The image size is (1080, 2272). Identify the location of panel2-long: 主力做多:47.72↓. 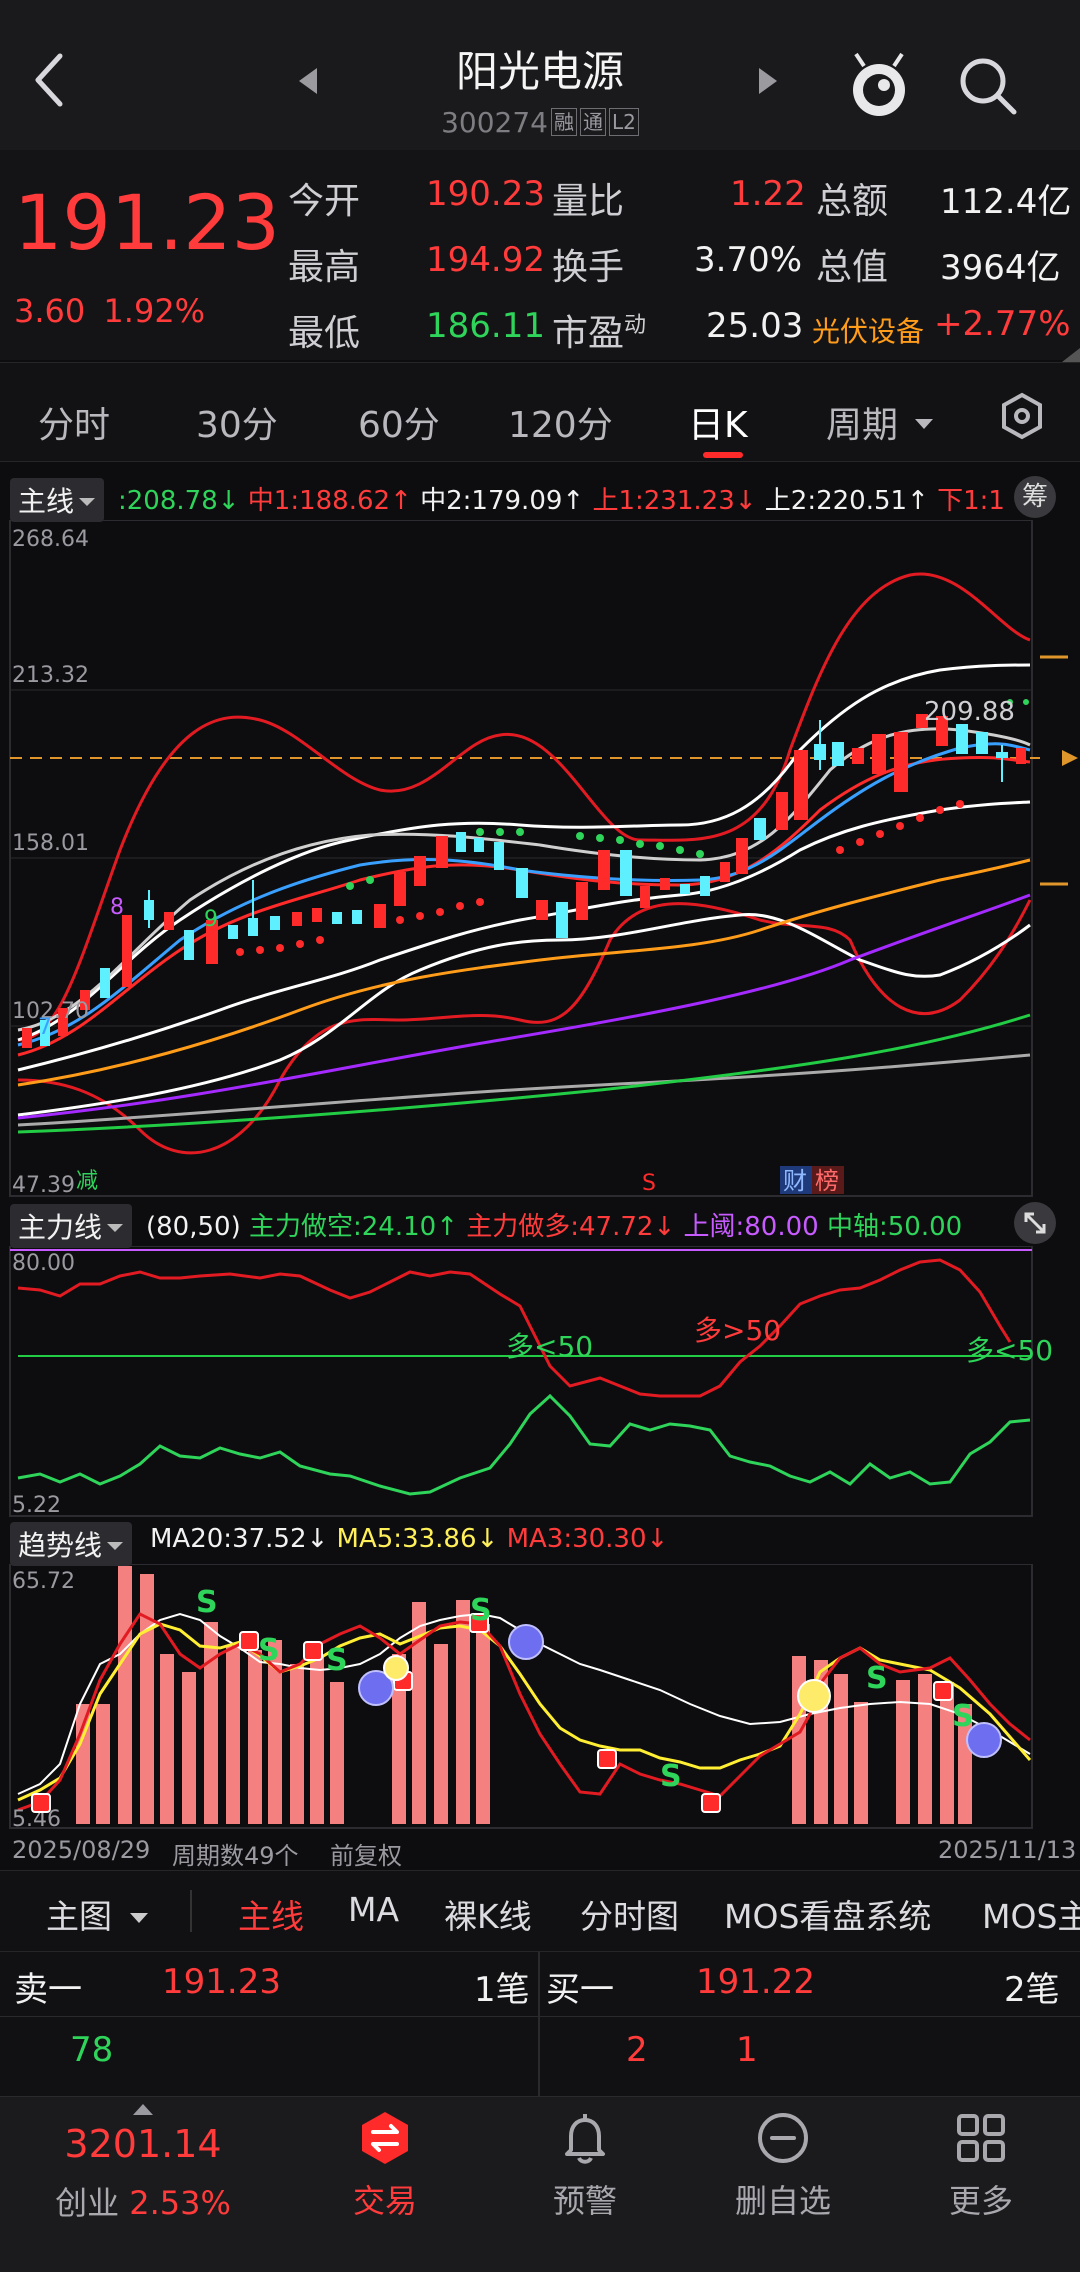
(571, 1227).